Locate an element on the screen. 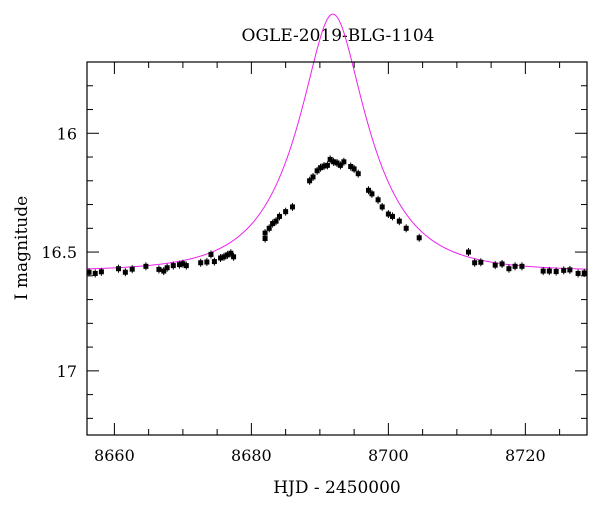 Image resolution: width=600 pixels, height=512 pixels. x-tick-labels: 8660 8680 8700 8720 is located at coordinates (320, 455).